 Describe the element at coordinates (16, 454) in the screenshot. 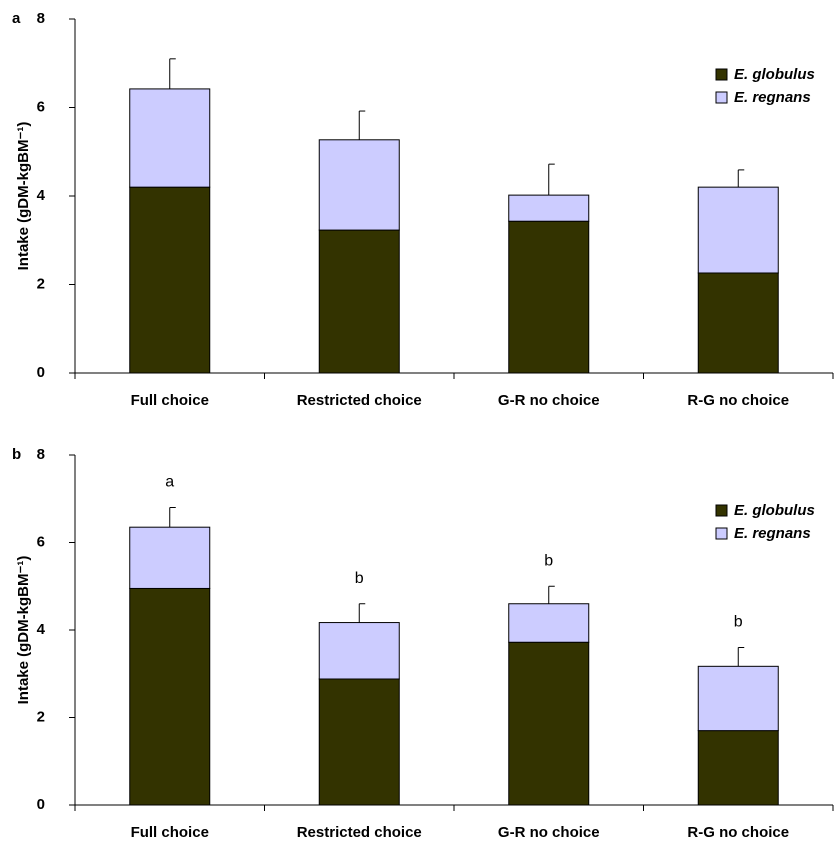

I see `panel-label: b` at that location.